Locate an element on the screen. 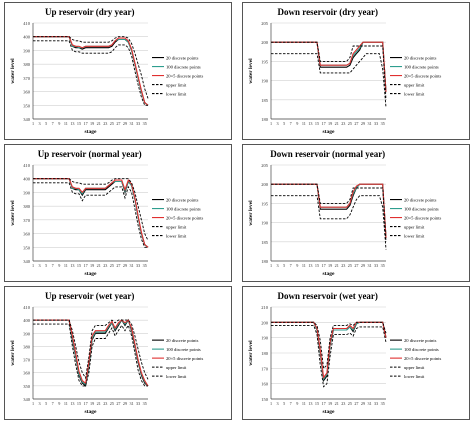  x-tick-label: 33 is located at coordinates (138, 403).